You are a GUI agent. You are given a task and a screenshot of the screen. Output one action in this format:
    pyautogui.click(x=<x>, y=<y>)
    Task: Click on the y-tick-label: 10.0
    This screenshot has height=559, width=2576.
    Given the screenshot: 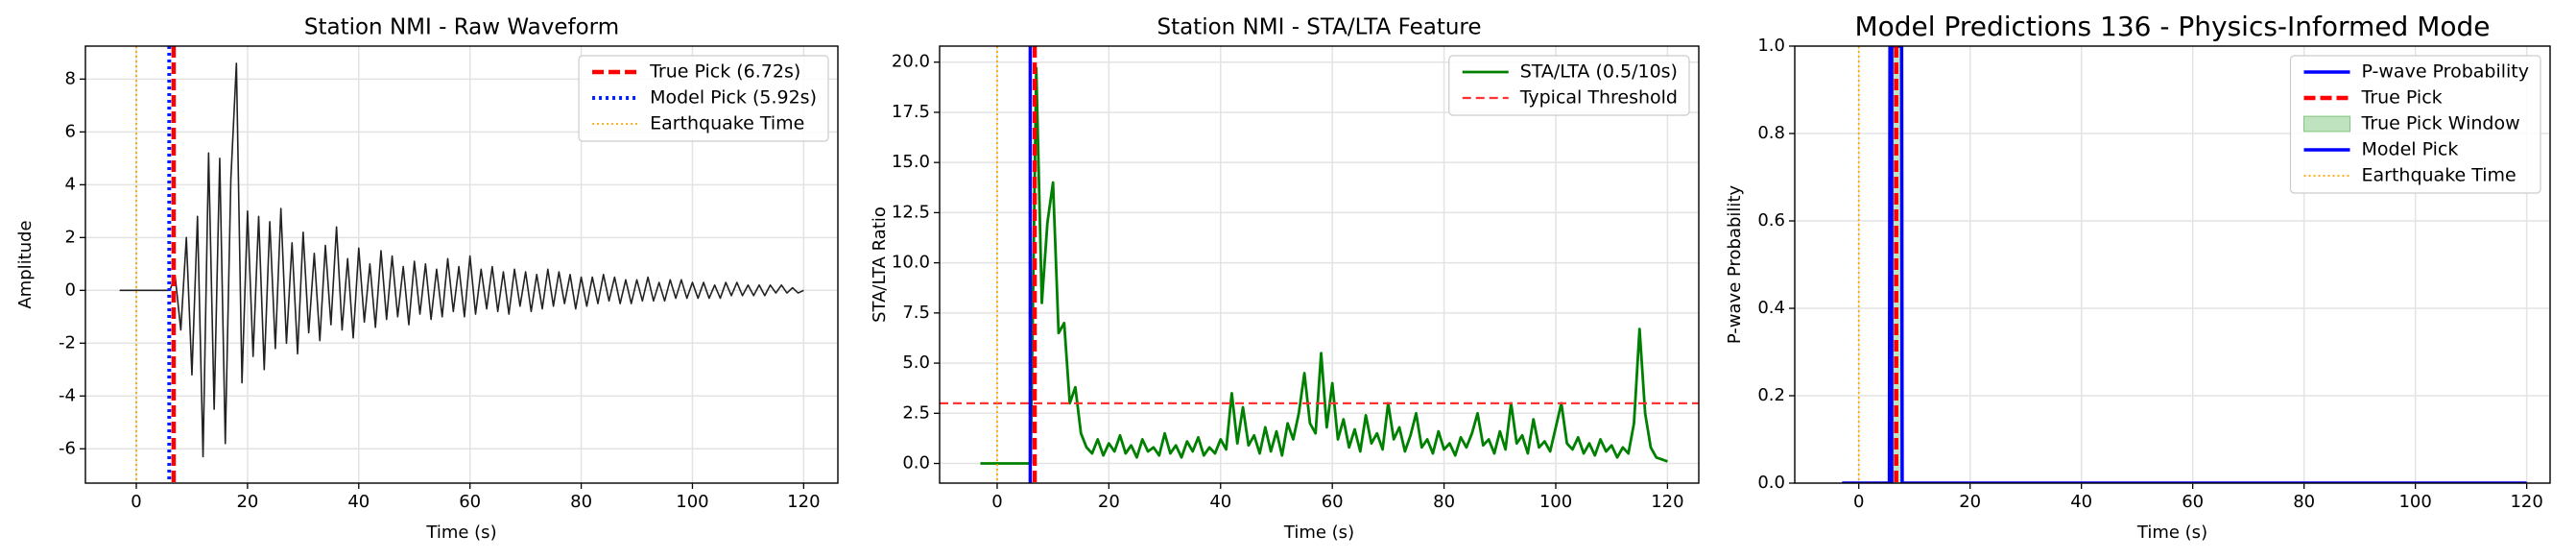 What is the action you would take?
    pyautogui.click(x=911, y=263)
    